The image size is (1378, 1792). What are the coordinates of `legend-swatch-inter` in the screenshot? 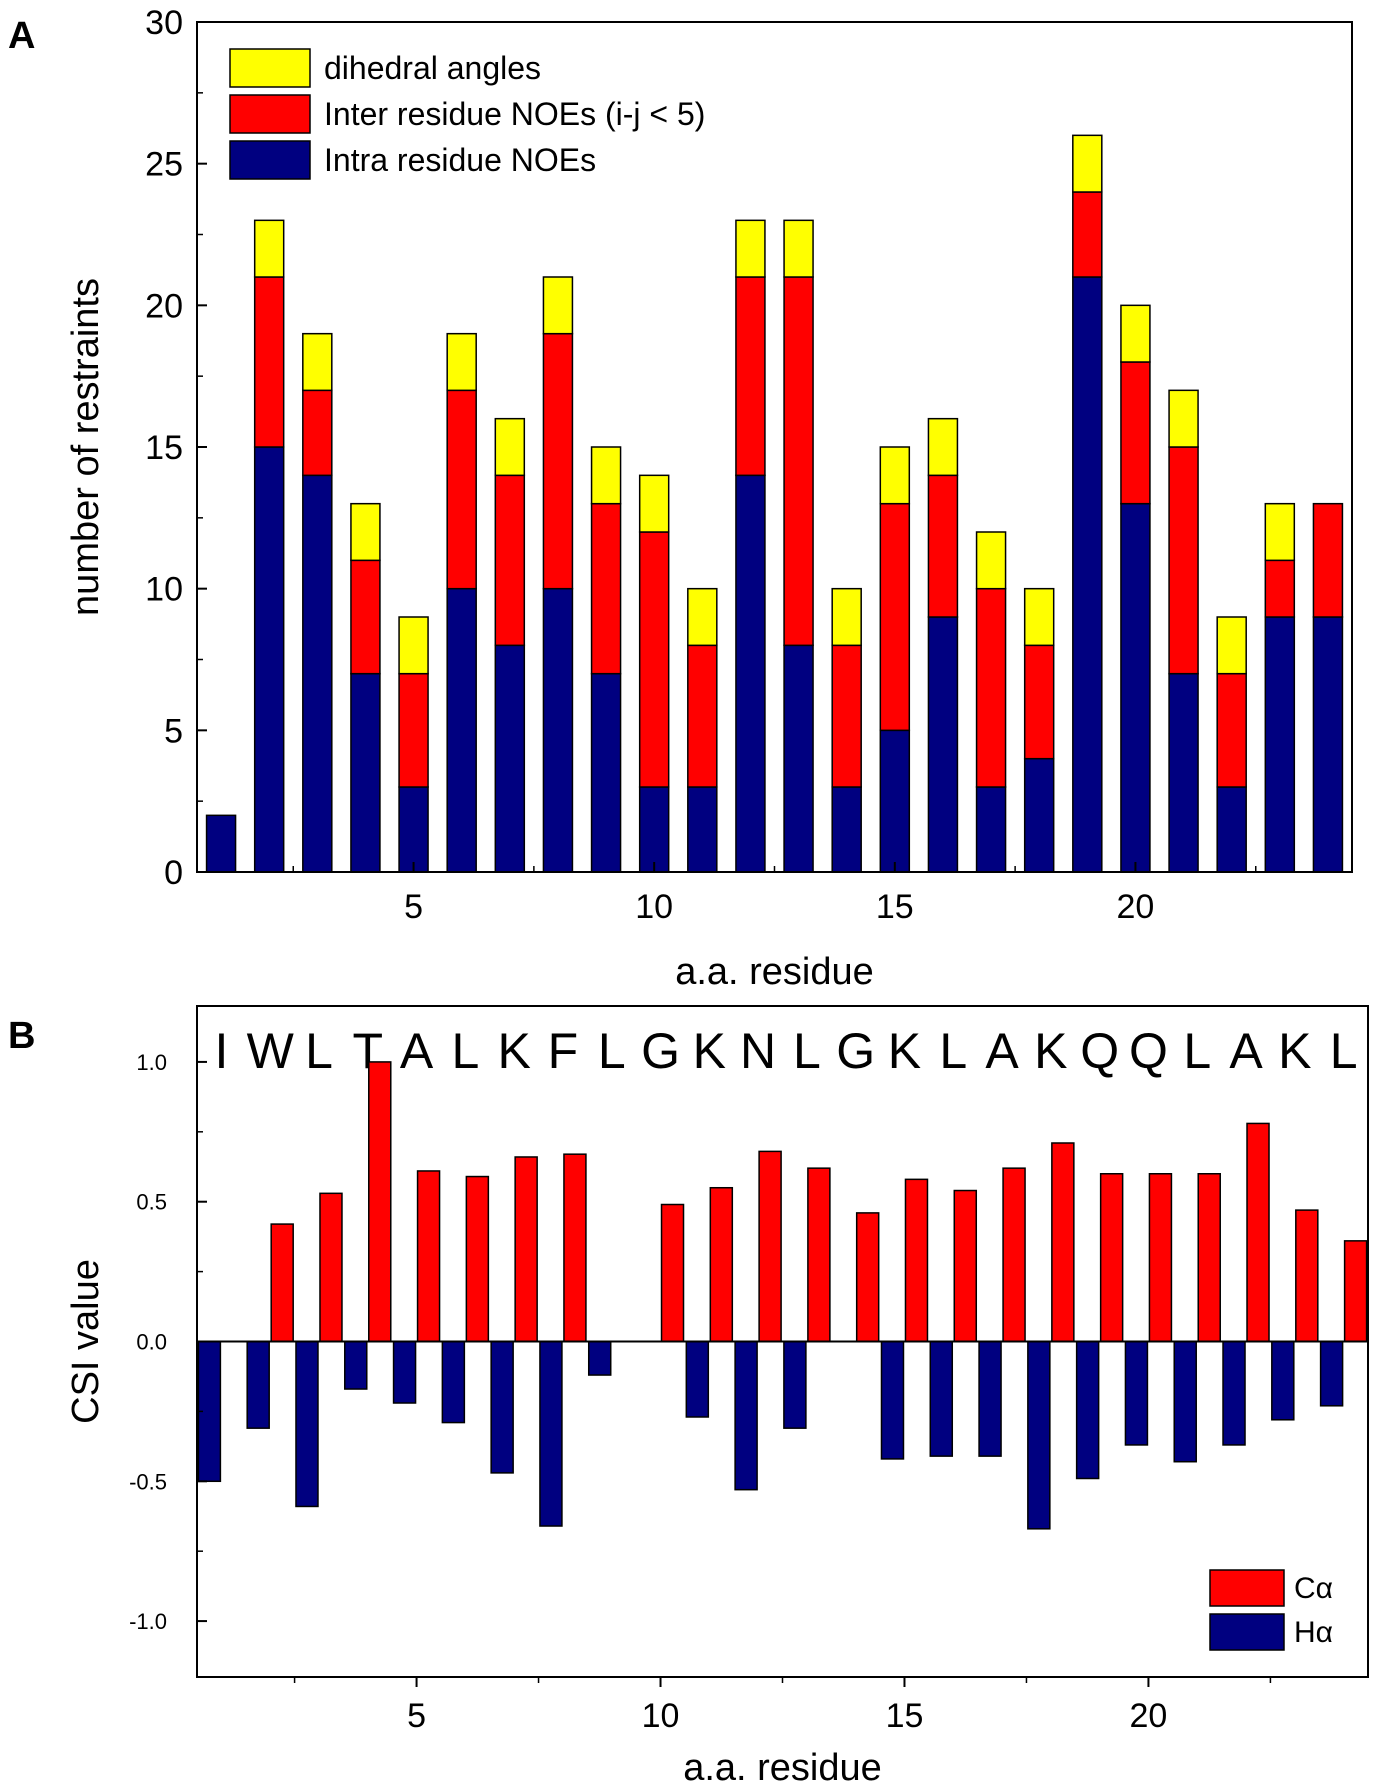 It's located at (270, 114).